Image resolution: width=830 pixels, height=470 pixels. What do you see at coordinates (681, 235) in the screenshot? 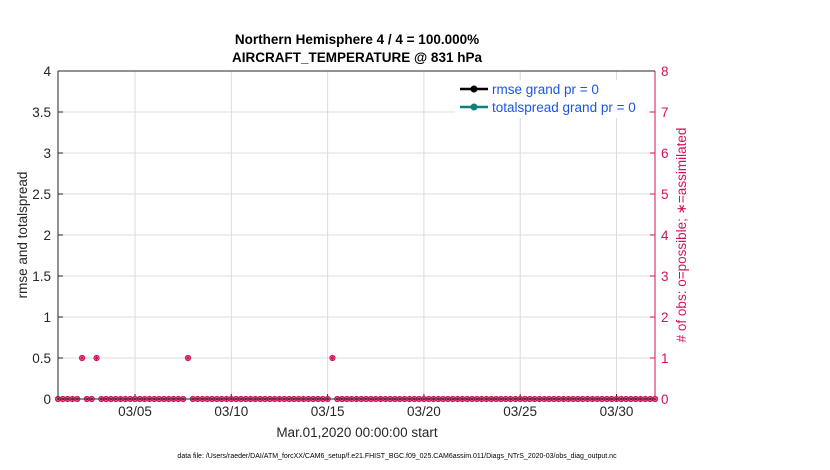
I see `y-axis-label-right: # of obs: o=possible; ∗=assimilated` at bounding box center [681, 235].